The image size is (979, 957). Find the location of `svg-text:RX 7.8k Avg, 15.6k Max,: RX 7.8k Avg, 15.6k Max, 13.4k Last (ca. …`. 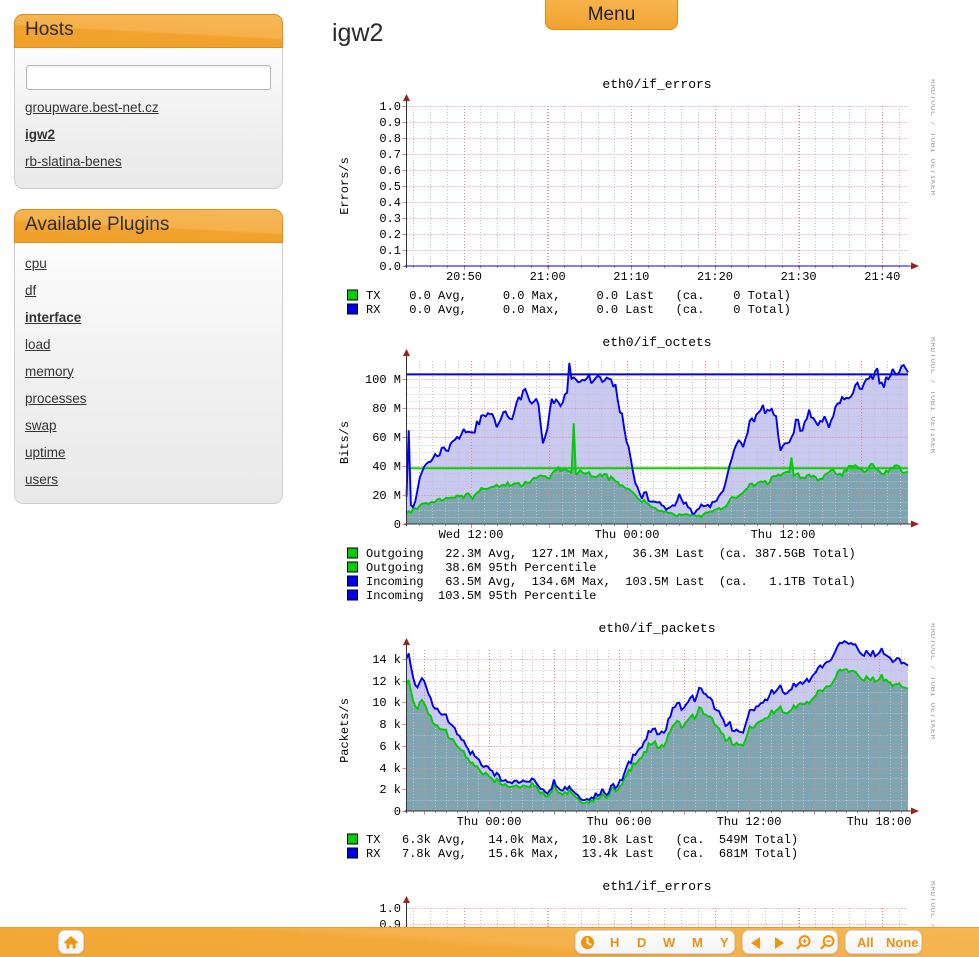

svg-text:RX 7.8k Avg, 15.6k Max,: RX 7.8k Avg, 15.6k Max, 13.4k Last (ca. … is located at coordinates (582, 854).